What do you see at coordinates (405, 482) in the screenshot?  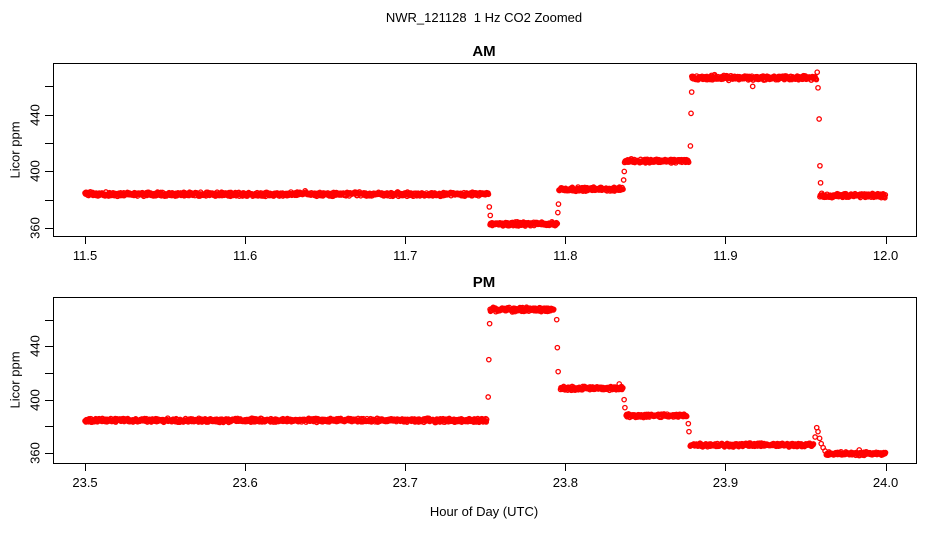 I see `pm-x-tick-label: 23.7` at bounding box center [405, 482].